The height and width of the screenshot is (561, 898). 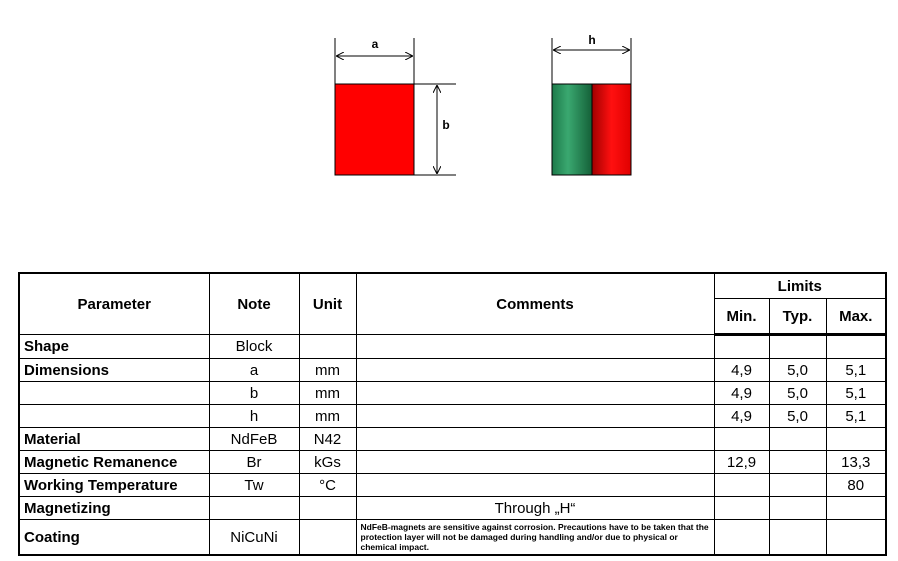 I want to click on table-row: h mm 4,9 5,0 5,1, so click(x=452, y=416).